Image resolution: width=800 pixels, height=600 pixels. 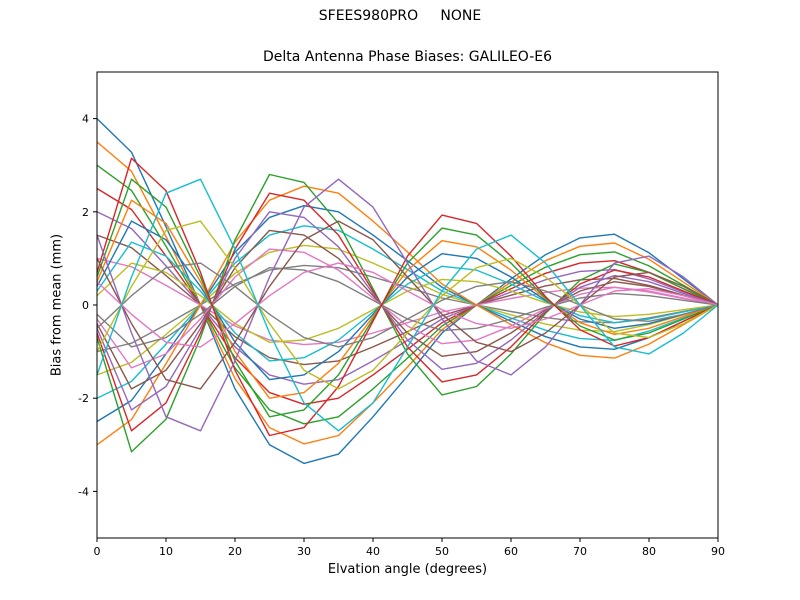 What do you see at coordinates (407, 57) in the screenshot?
I see `axes-title: Delta Antenna Phase Biases: GALILEO-E6` at bounding box center [407, 57].